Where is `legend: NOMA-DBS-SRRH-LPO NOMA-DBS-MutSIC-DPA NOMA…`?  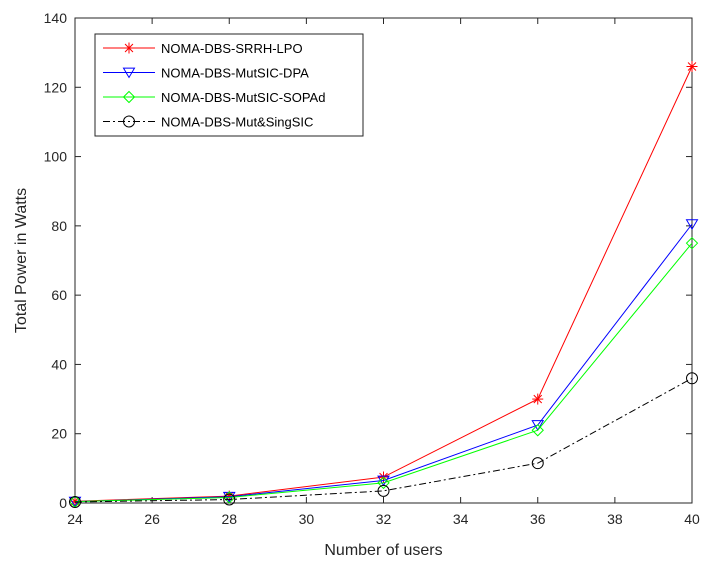
legend: NOMA-DBS-SRRH-LPO NOMA-DBS-MutSIC-DPA NOMA… is located at coordinates (229, 85).